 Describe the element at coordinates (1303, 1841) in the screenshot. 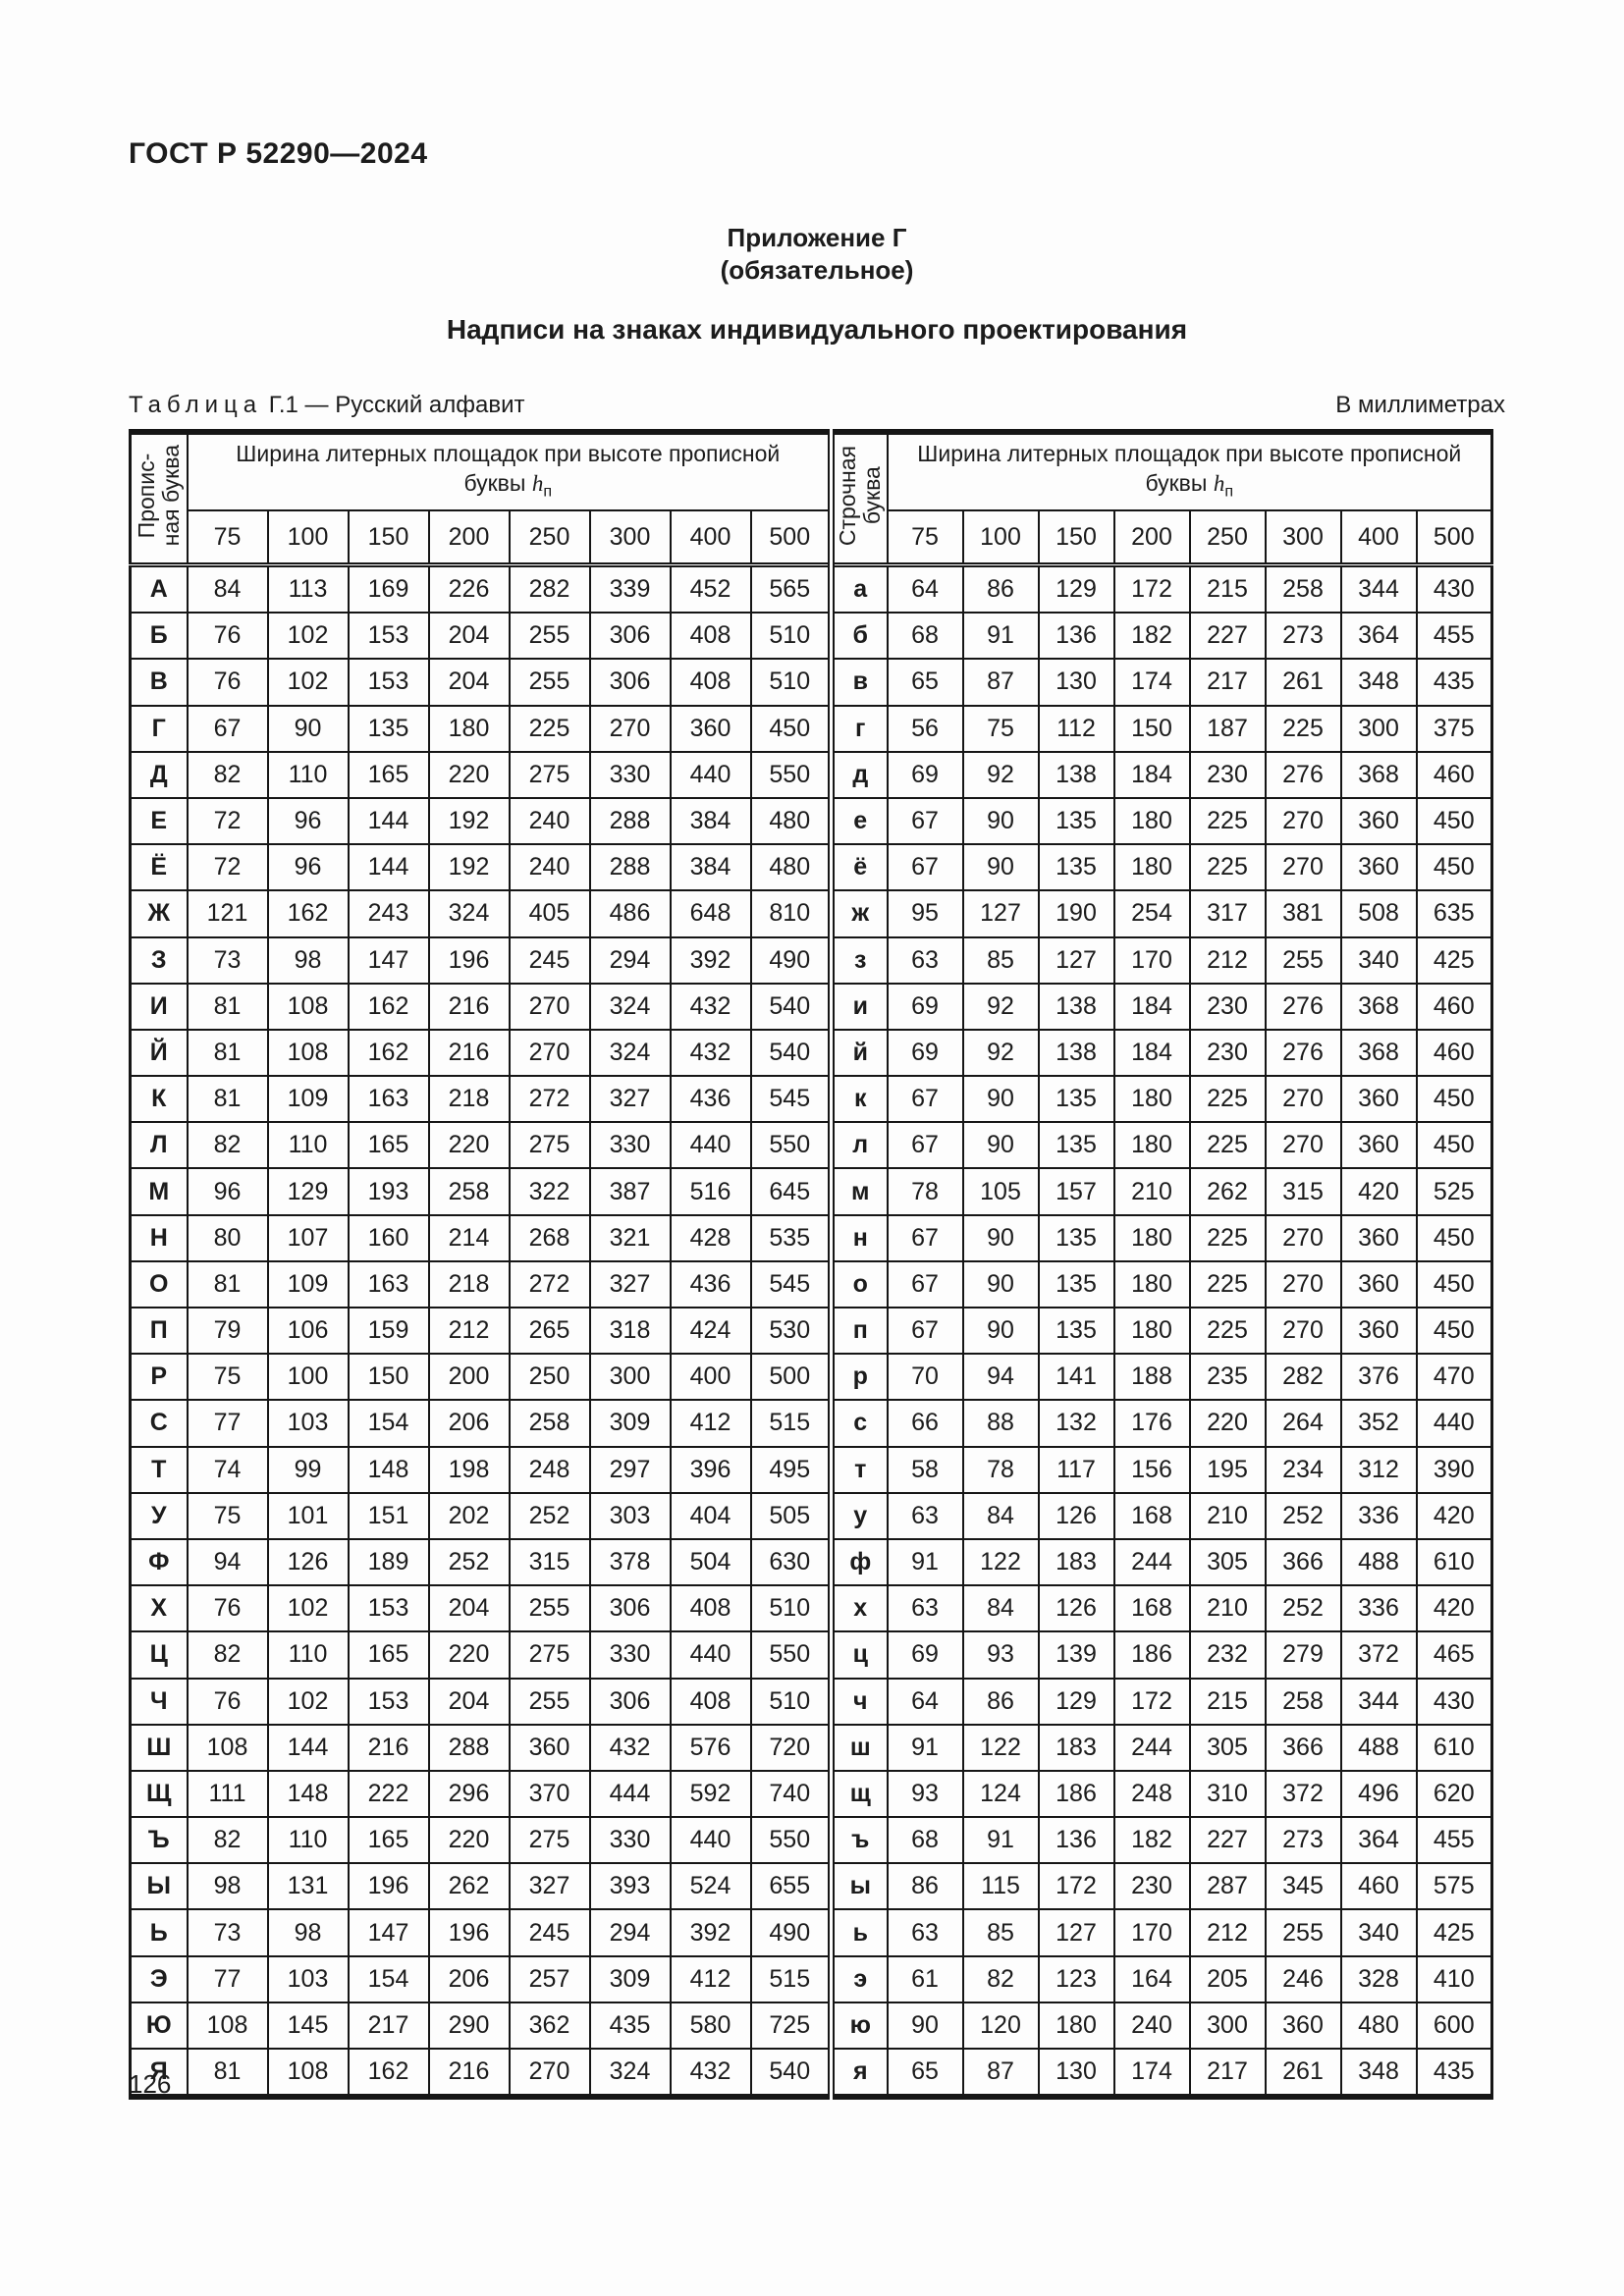

I see `width-value-cell: 273` at that location.